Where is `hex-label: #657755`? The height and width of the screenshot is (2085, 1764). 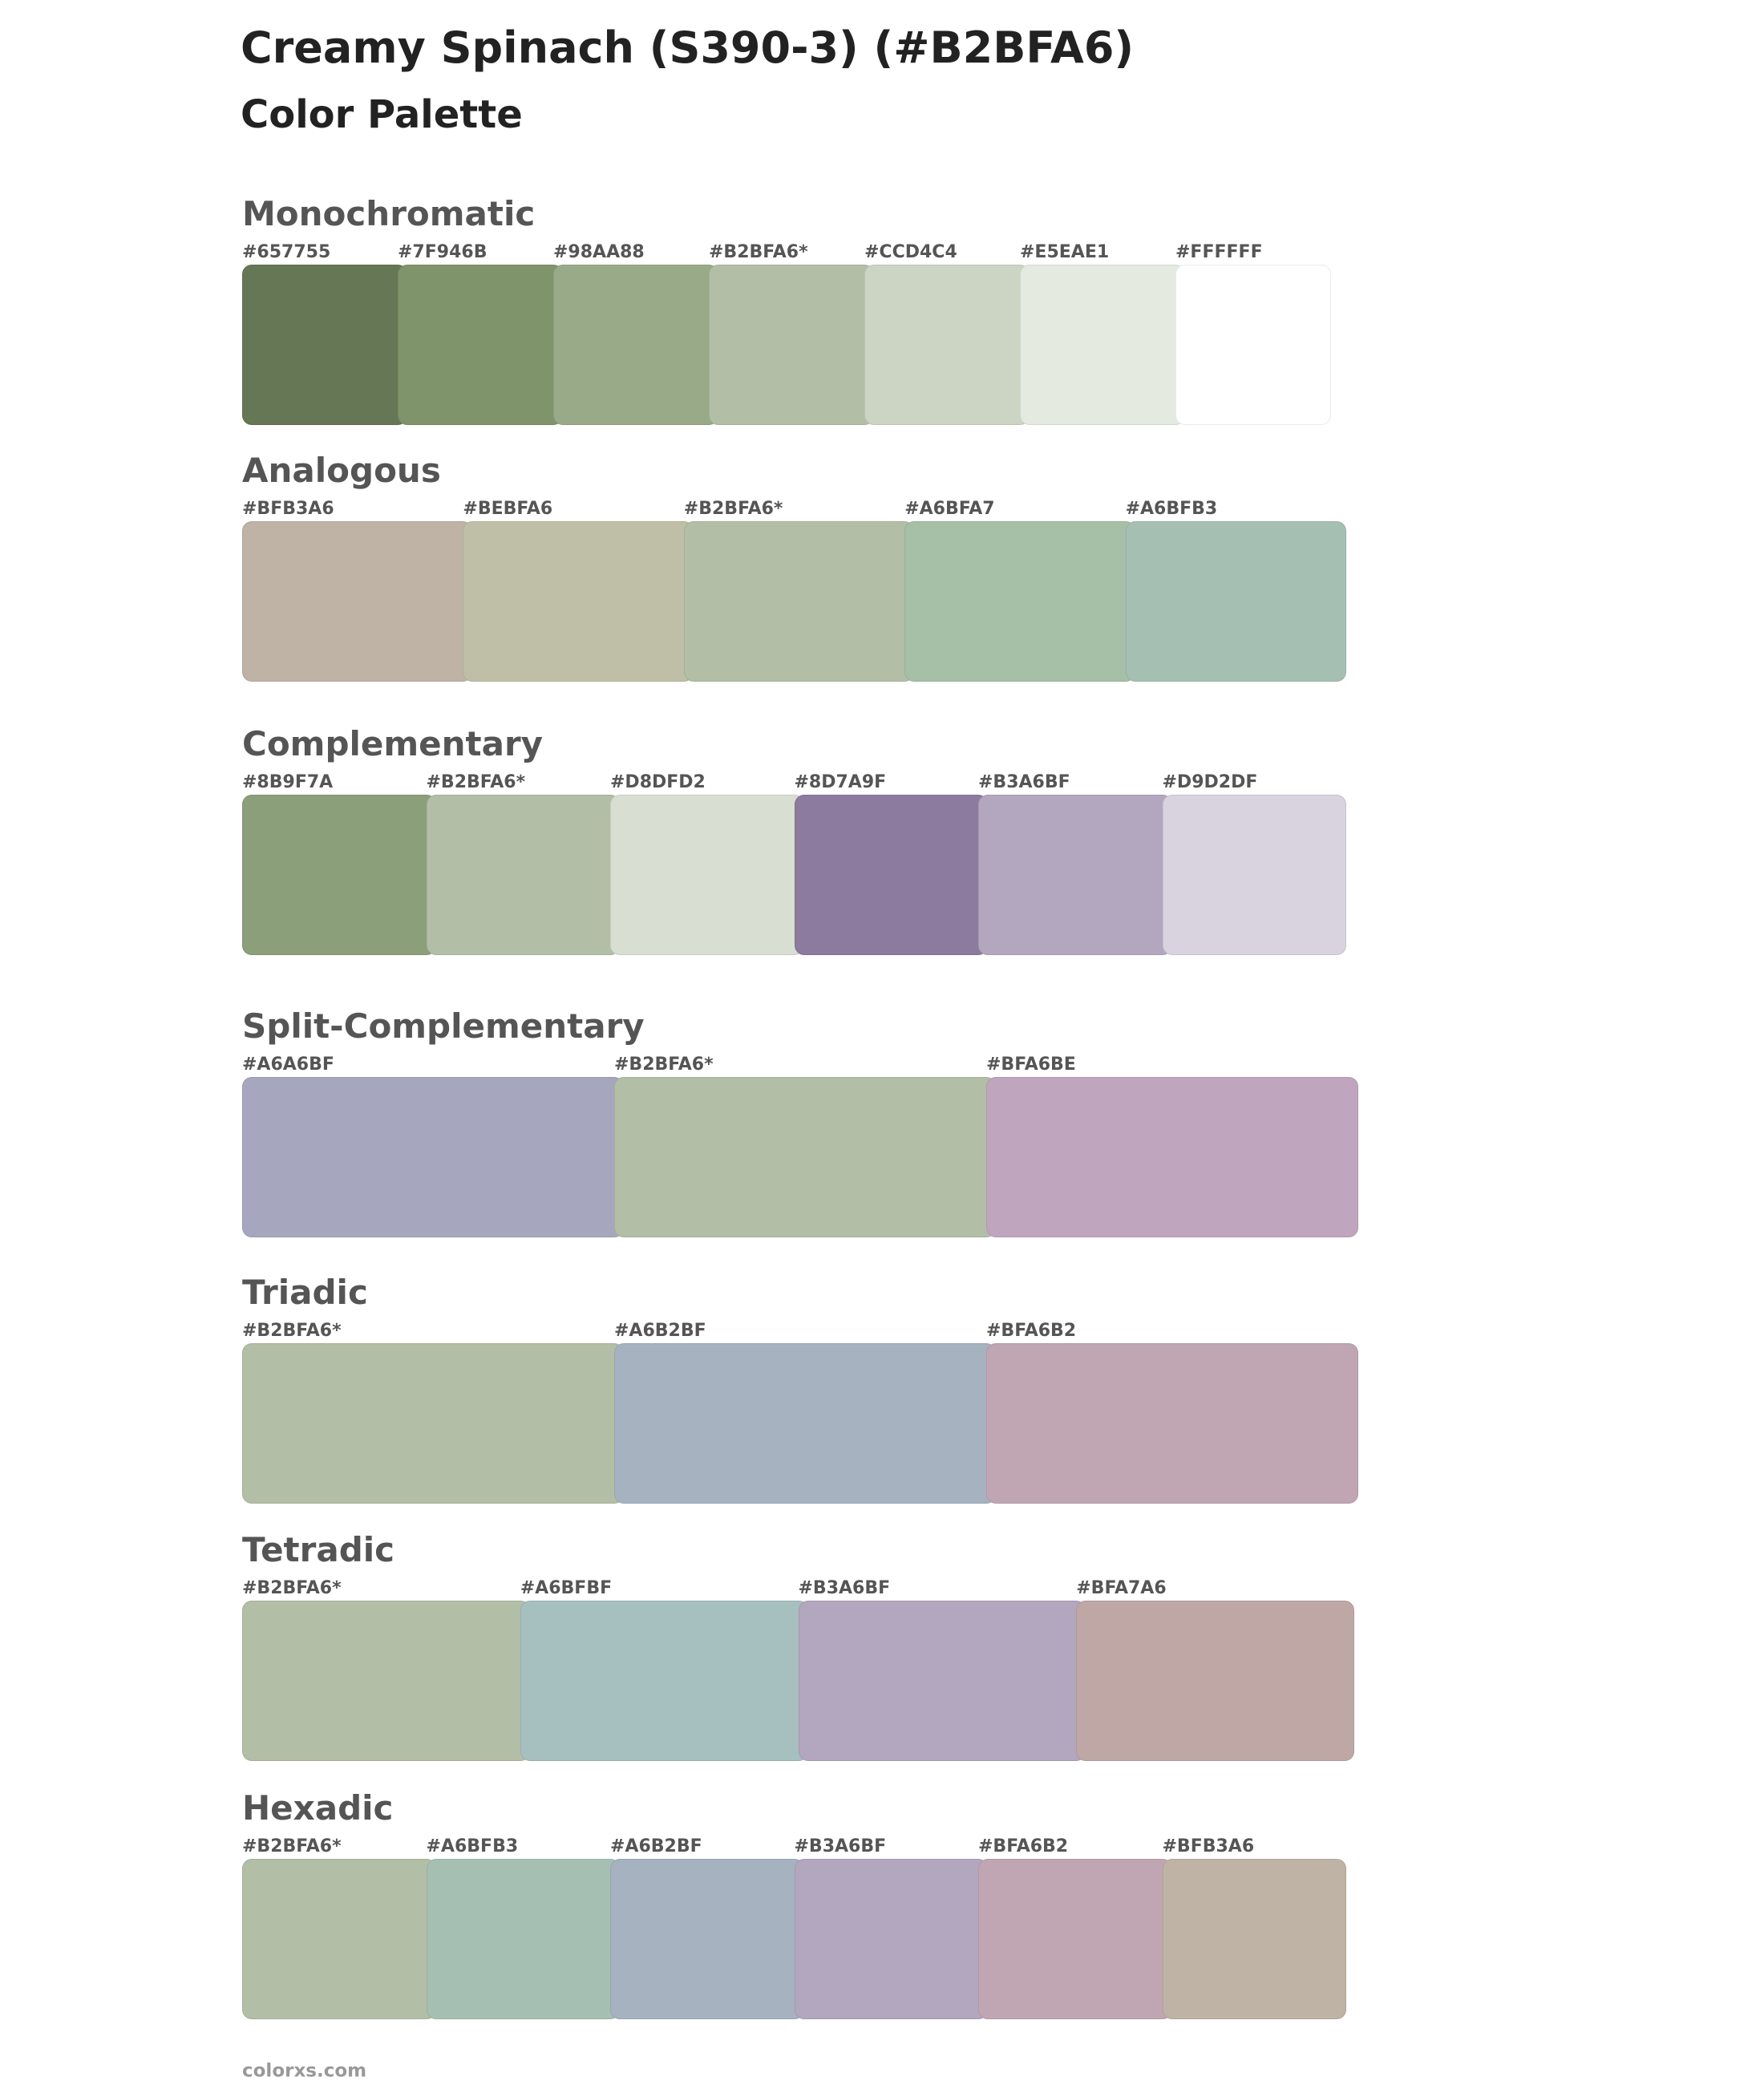 hex-label: #657755 is located at coordinates (286, 252).